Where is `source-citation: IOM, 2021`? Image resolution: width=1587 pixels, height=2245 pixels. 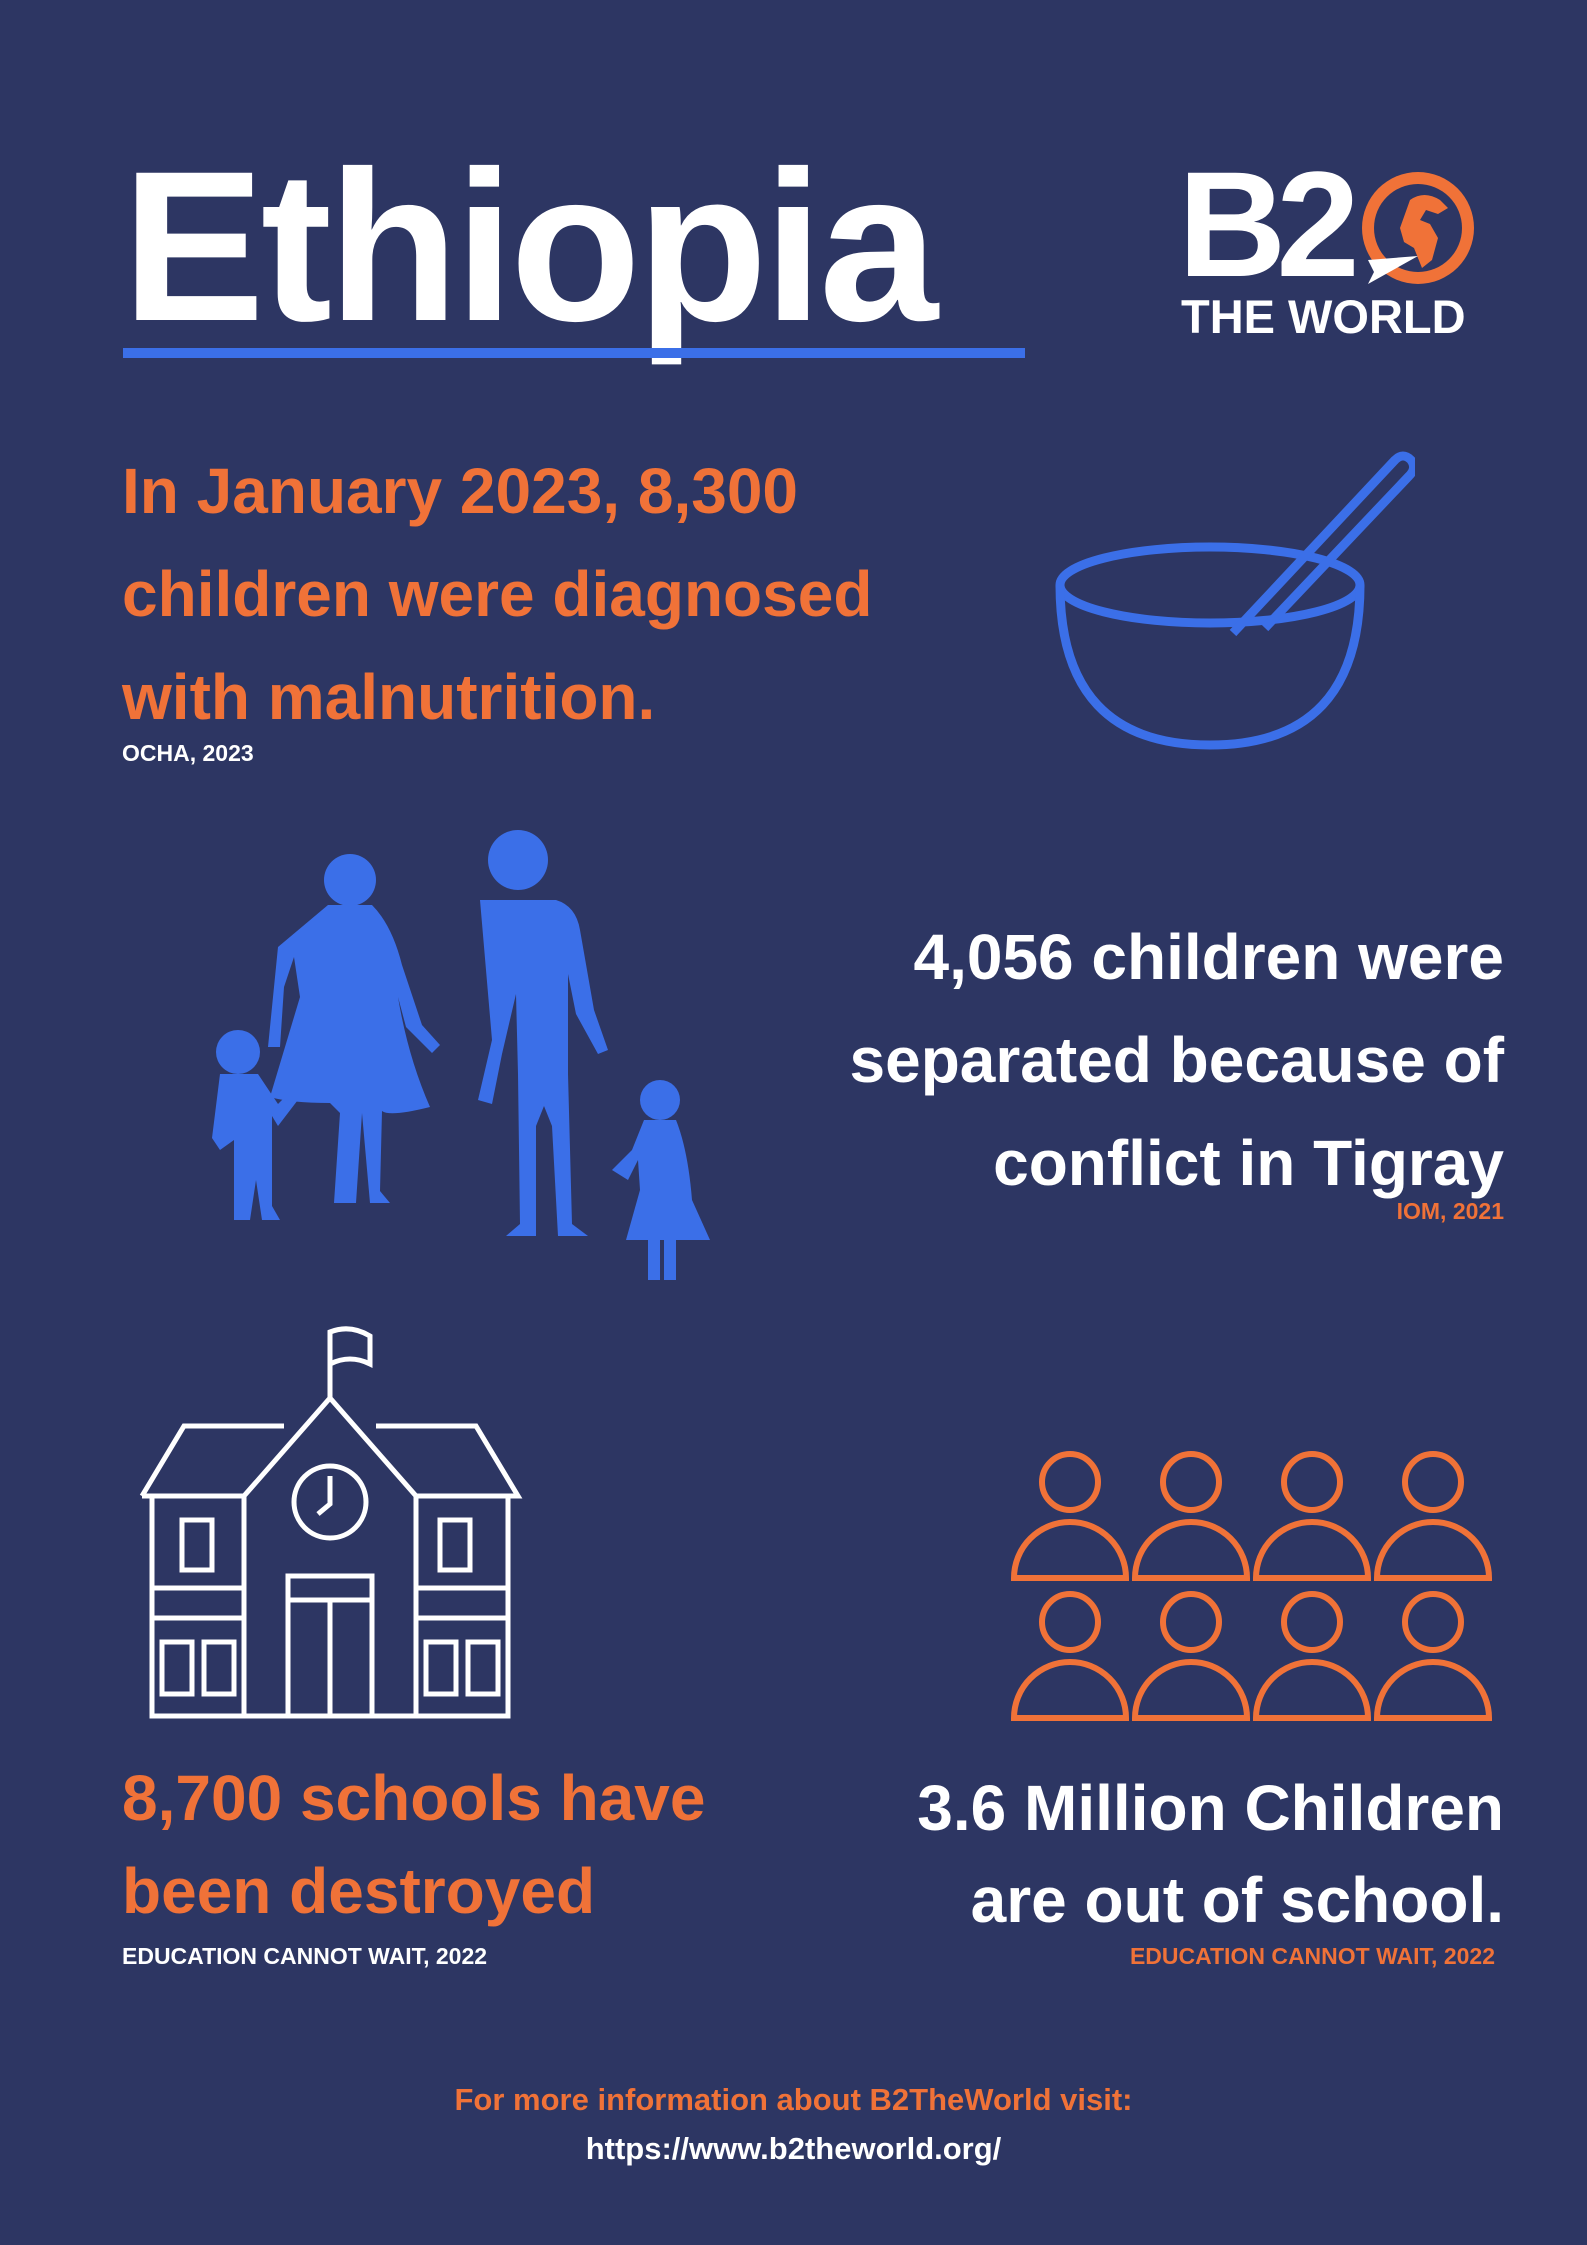
source-citation: IOM, 2021 is located at coordinates (1450, 1211).